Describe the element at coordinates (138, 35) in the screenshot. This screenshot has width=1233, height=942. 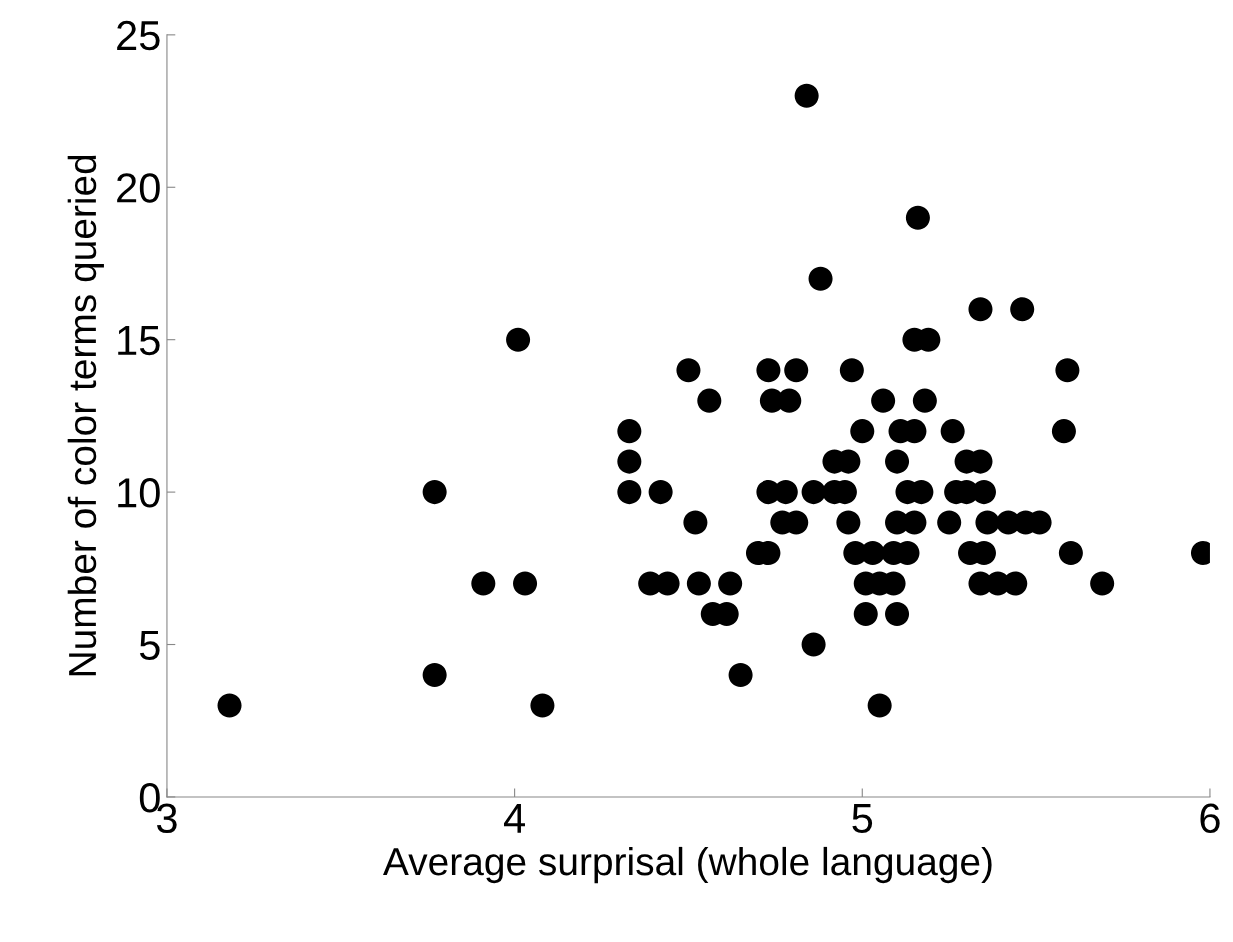
I see `y-tick-label: 25` at that location.